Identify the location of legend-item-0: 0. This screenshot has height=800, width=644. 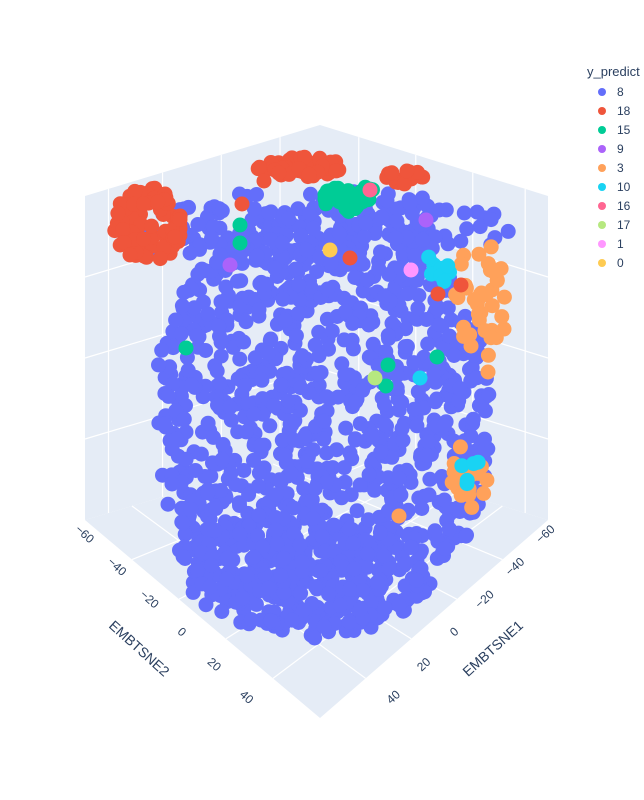
(616, 262).